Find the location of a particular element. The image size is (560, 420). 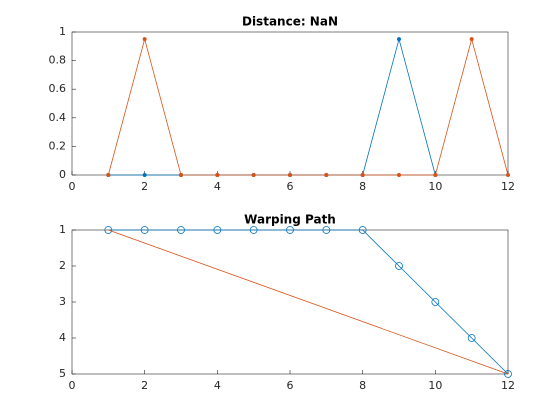

y-tick-label: 4 is located at coordinates (62, 337).